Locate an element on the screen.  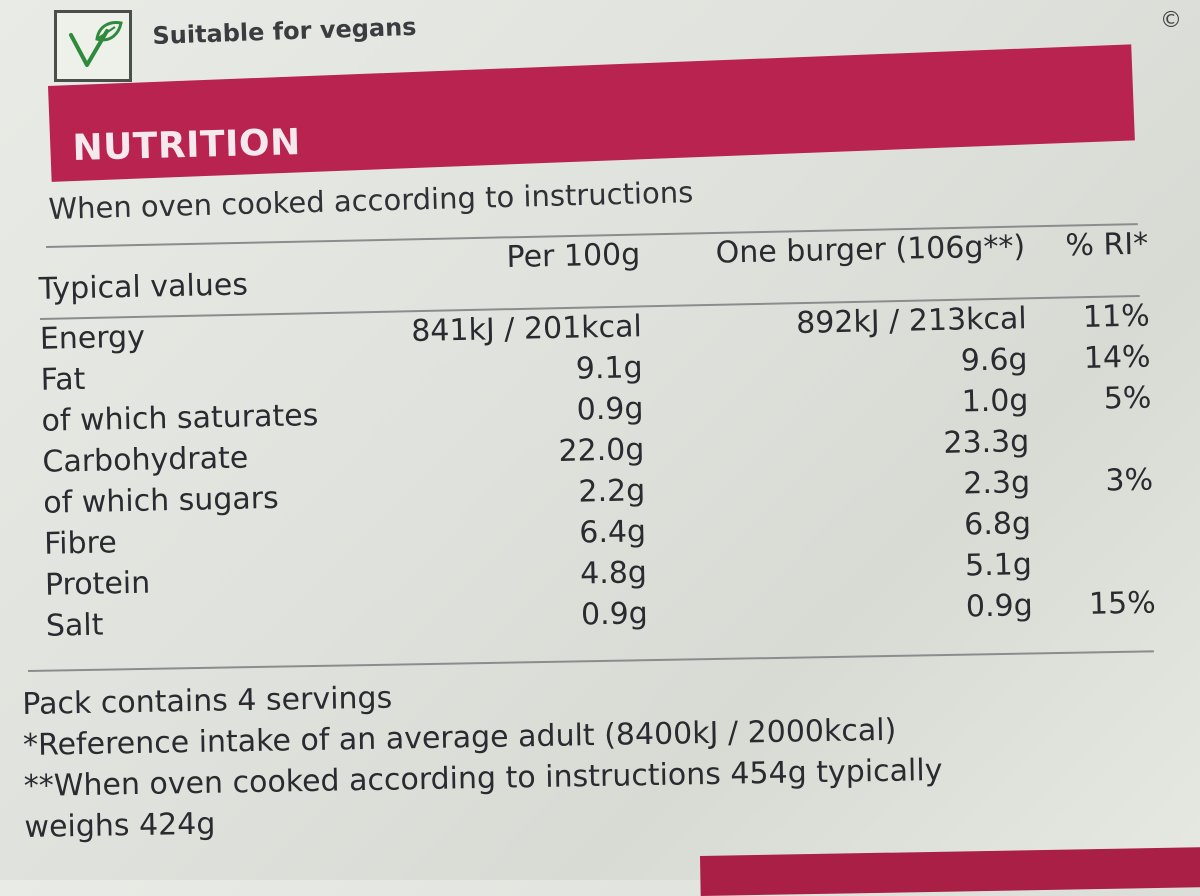
header-ri: % RI* is located at coordinates (1107, 245).